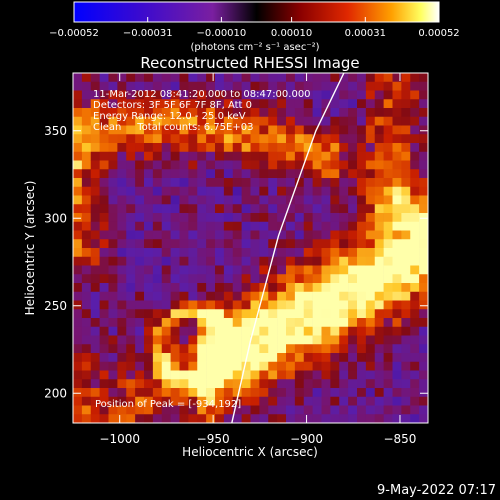 The height and width of the screenshot is (500, 500). Describe the element at coordinates (291, 33) in the screenshot. I see `colorbar-tick-label: 0.00010` at that location.